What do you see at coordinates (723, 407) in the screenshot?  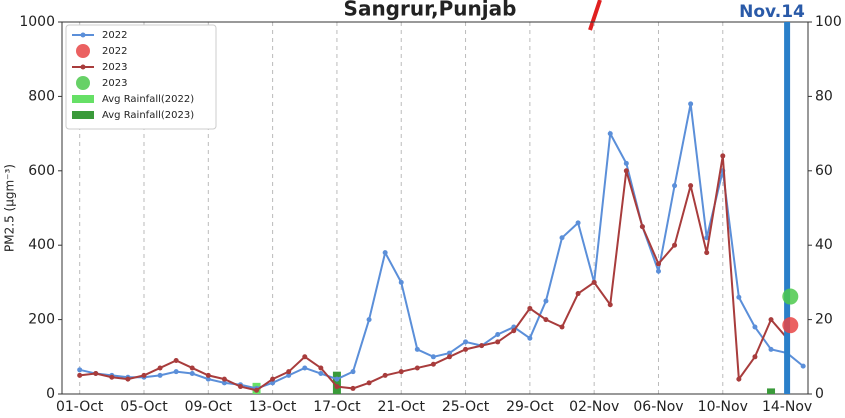 I see `x-tick-label: 10-Nov` at bounding box center [723, 407].